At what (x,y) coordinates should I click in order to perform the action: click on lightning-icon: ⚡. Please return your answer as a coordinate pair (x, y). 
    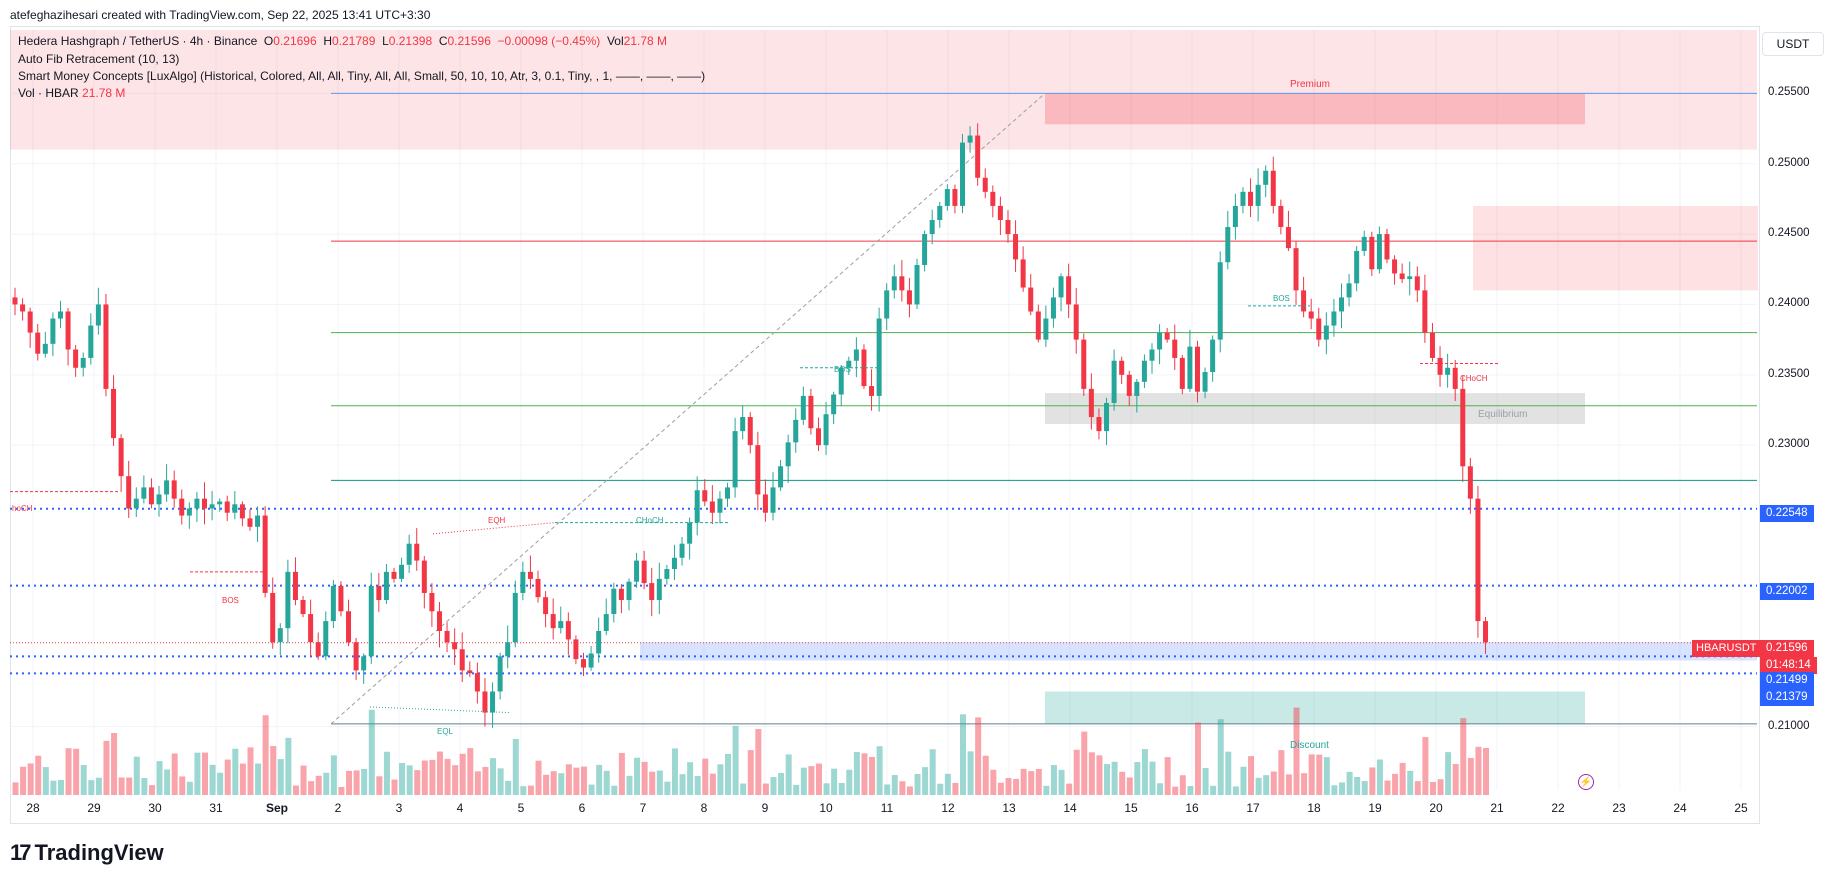
    Looking at the image, I should click on (1586, 782).